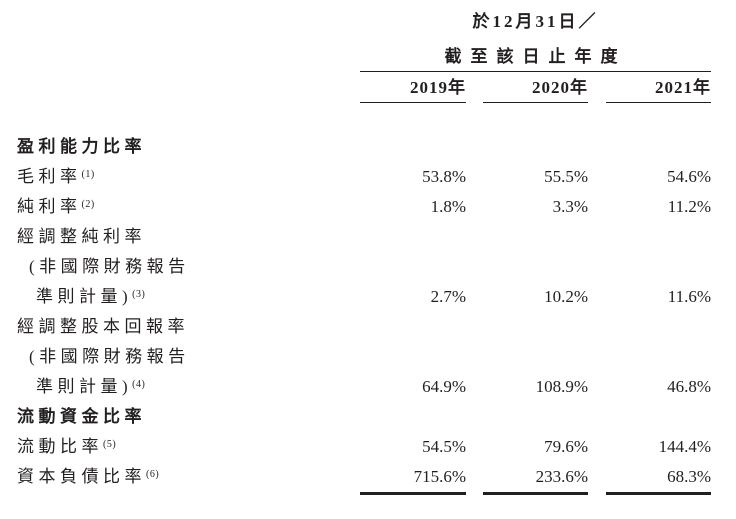 The width and height of the screenshot is (736, 519). What do you see at coordinates (67, 446) in the screenshot?
I see `row-label: 流動比率(5)` at bounding box center [67, 446].